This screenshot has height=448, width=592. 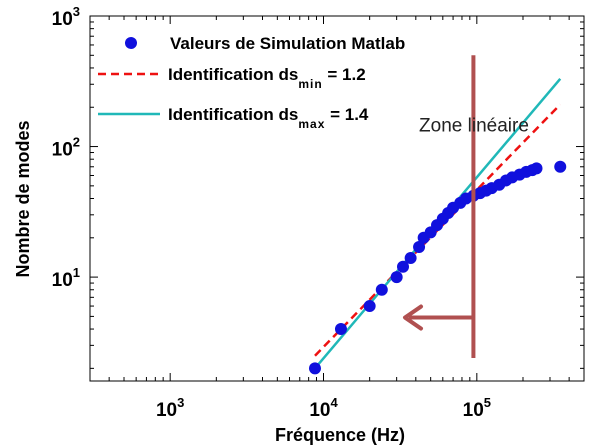 I want to click on zone-label: Zone linéaire, so click(x=474, y=126).